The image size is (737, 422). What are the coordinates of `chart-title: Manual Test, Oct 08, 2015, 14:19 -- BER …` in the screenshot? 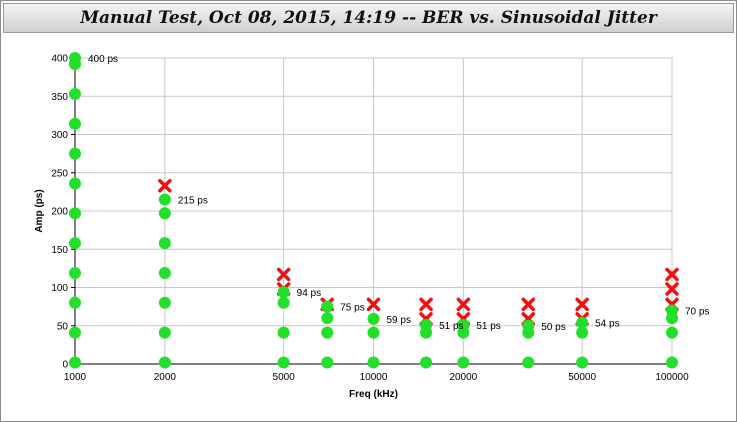 It's located at (368, 18).